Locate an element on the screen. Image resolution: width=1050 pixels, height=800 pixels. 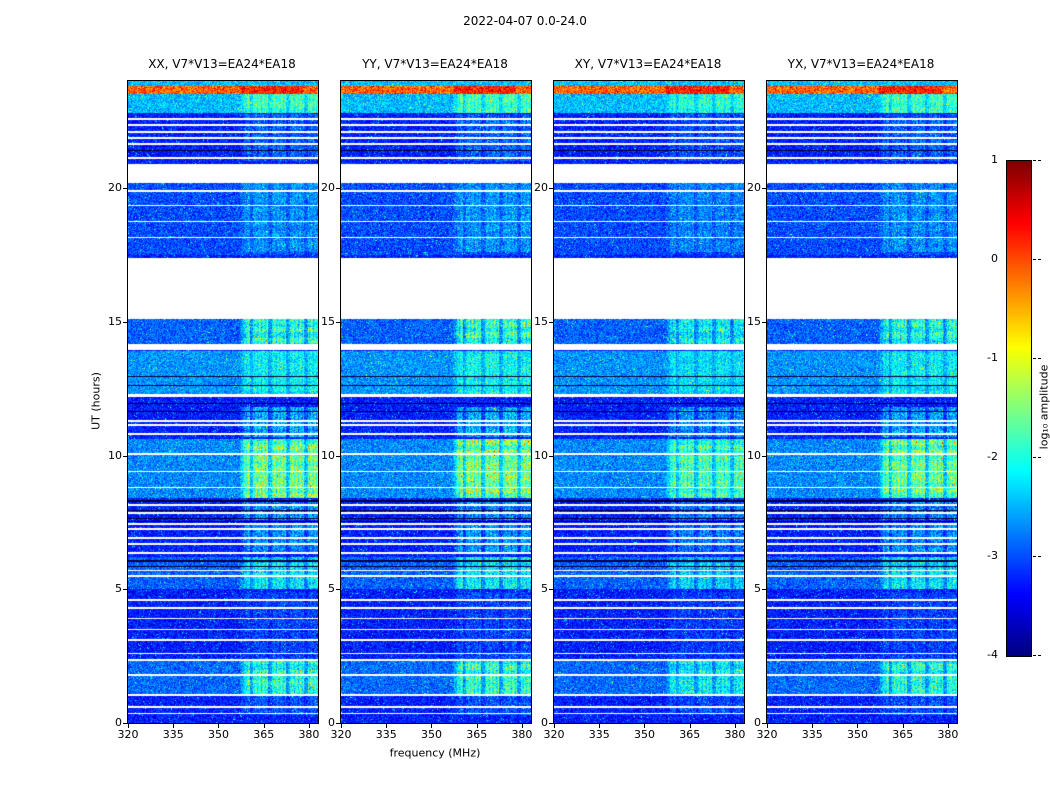
colorbar-label: log₁₀ amplitude is located at coordinates (1043, 407).